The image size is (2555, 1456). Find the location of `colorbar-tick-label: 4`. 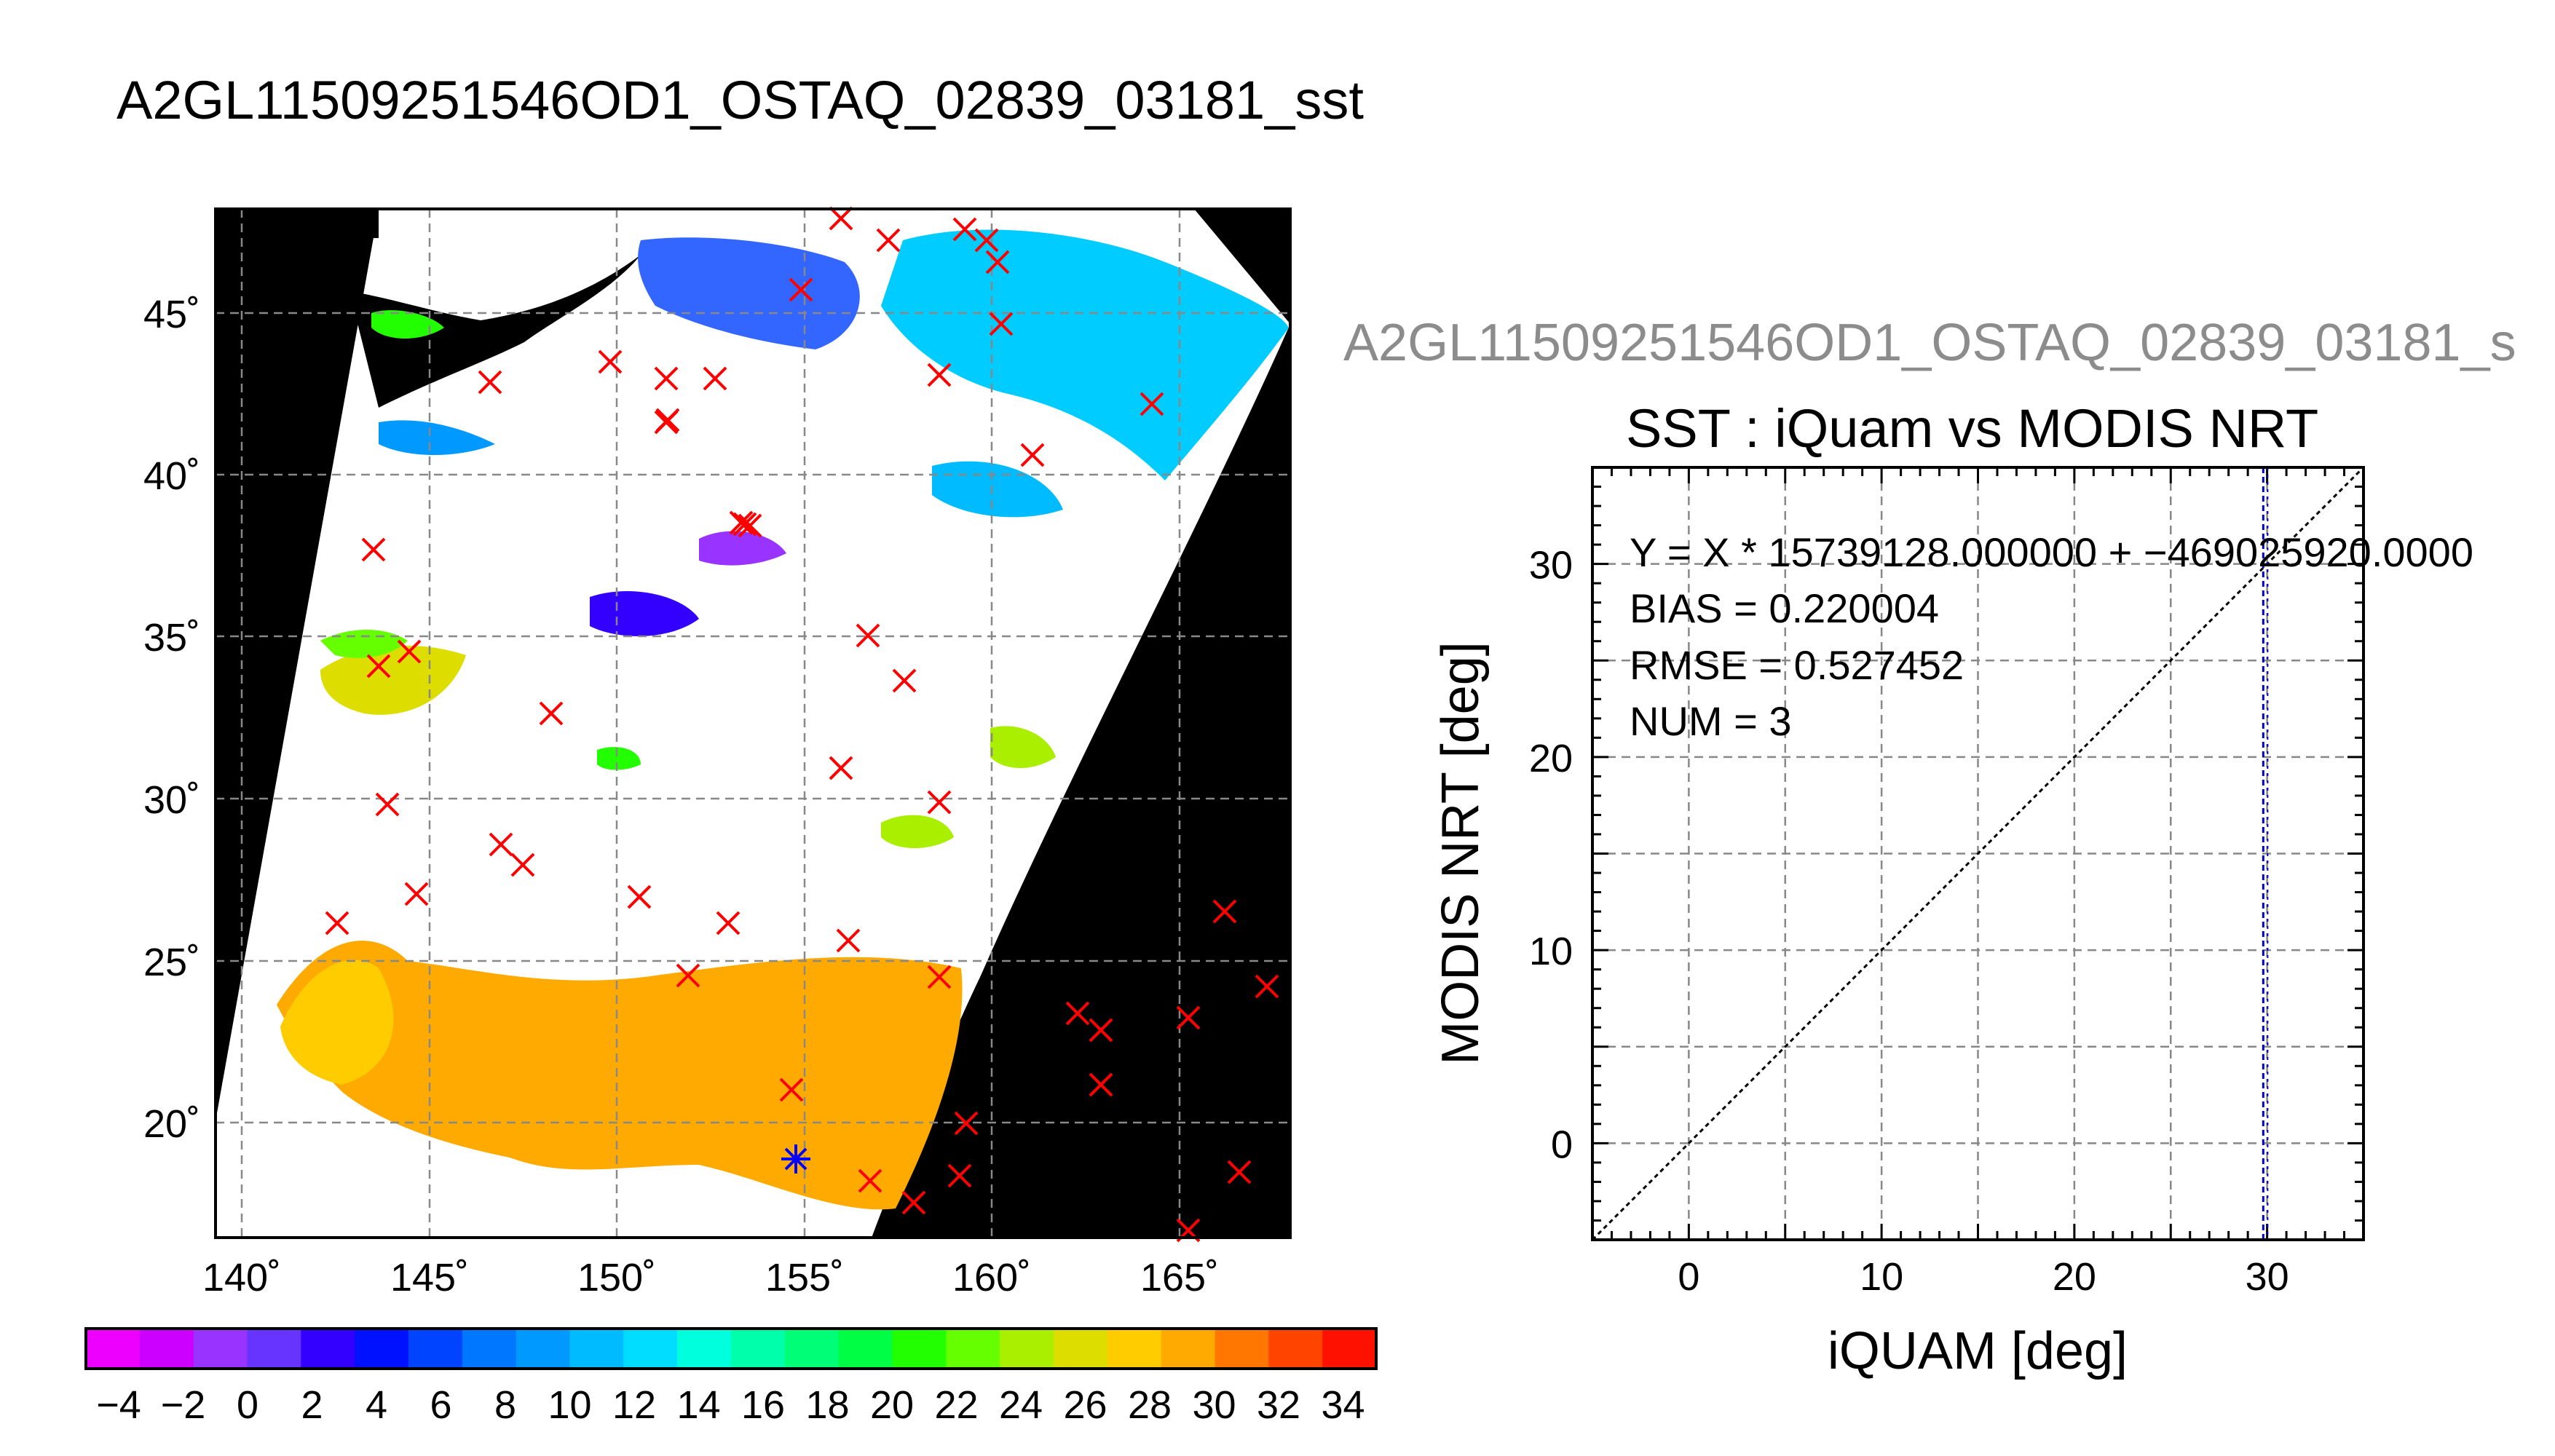

colorbar-tick-label: 4 is located at coordinates (376, 1405).